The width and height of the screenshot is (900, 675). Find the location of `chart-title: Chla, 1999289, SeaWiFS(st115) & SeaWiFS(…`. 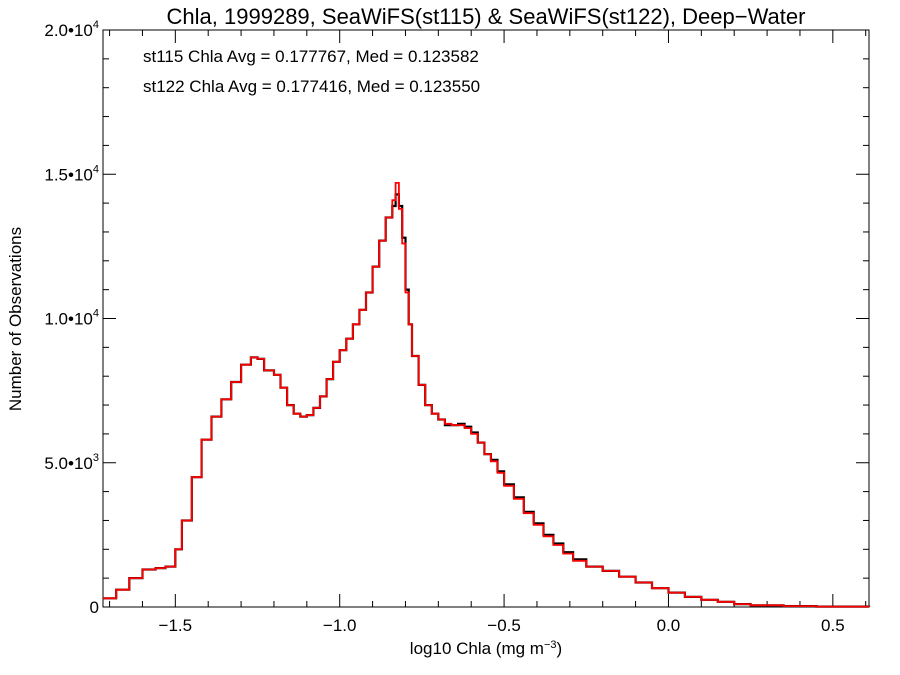

chart-title: Chla, 1999289, SeaWiFS(st115) & SeaWiFS(… is located at coordinates (486, 16).